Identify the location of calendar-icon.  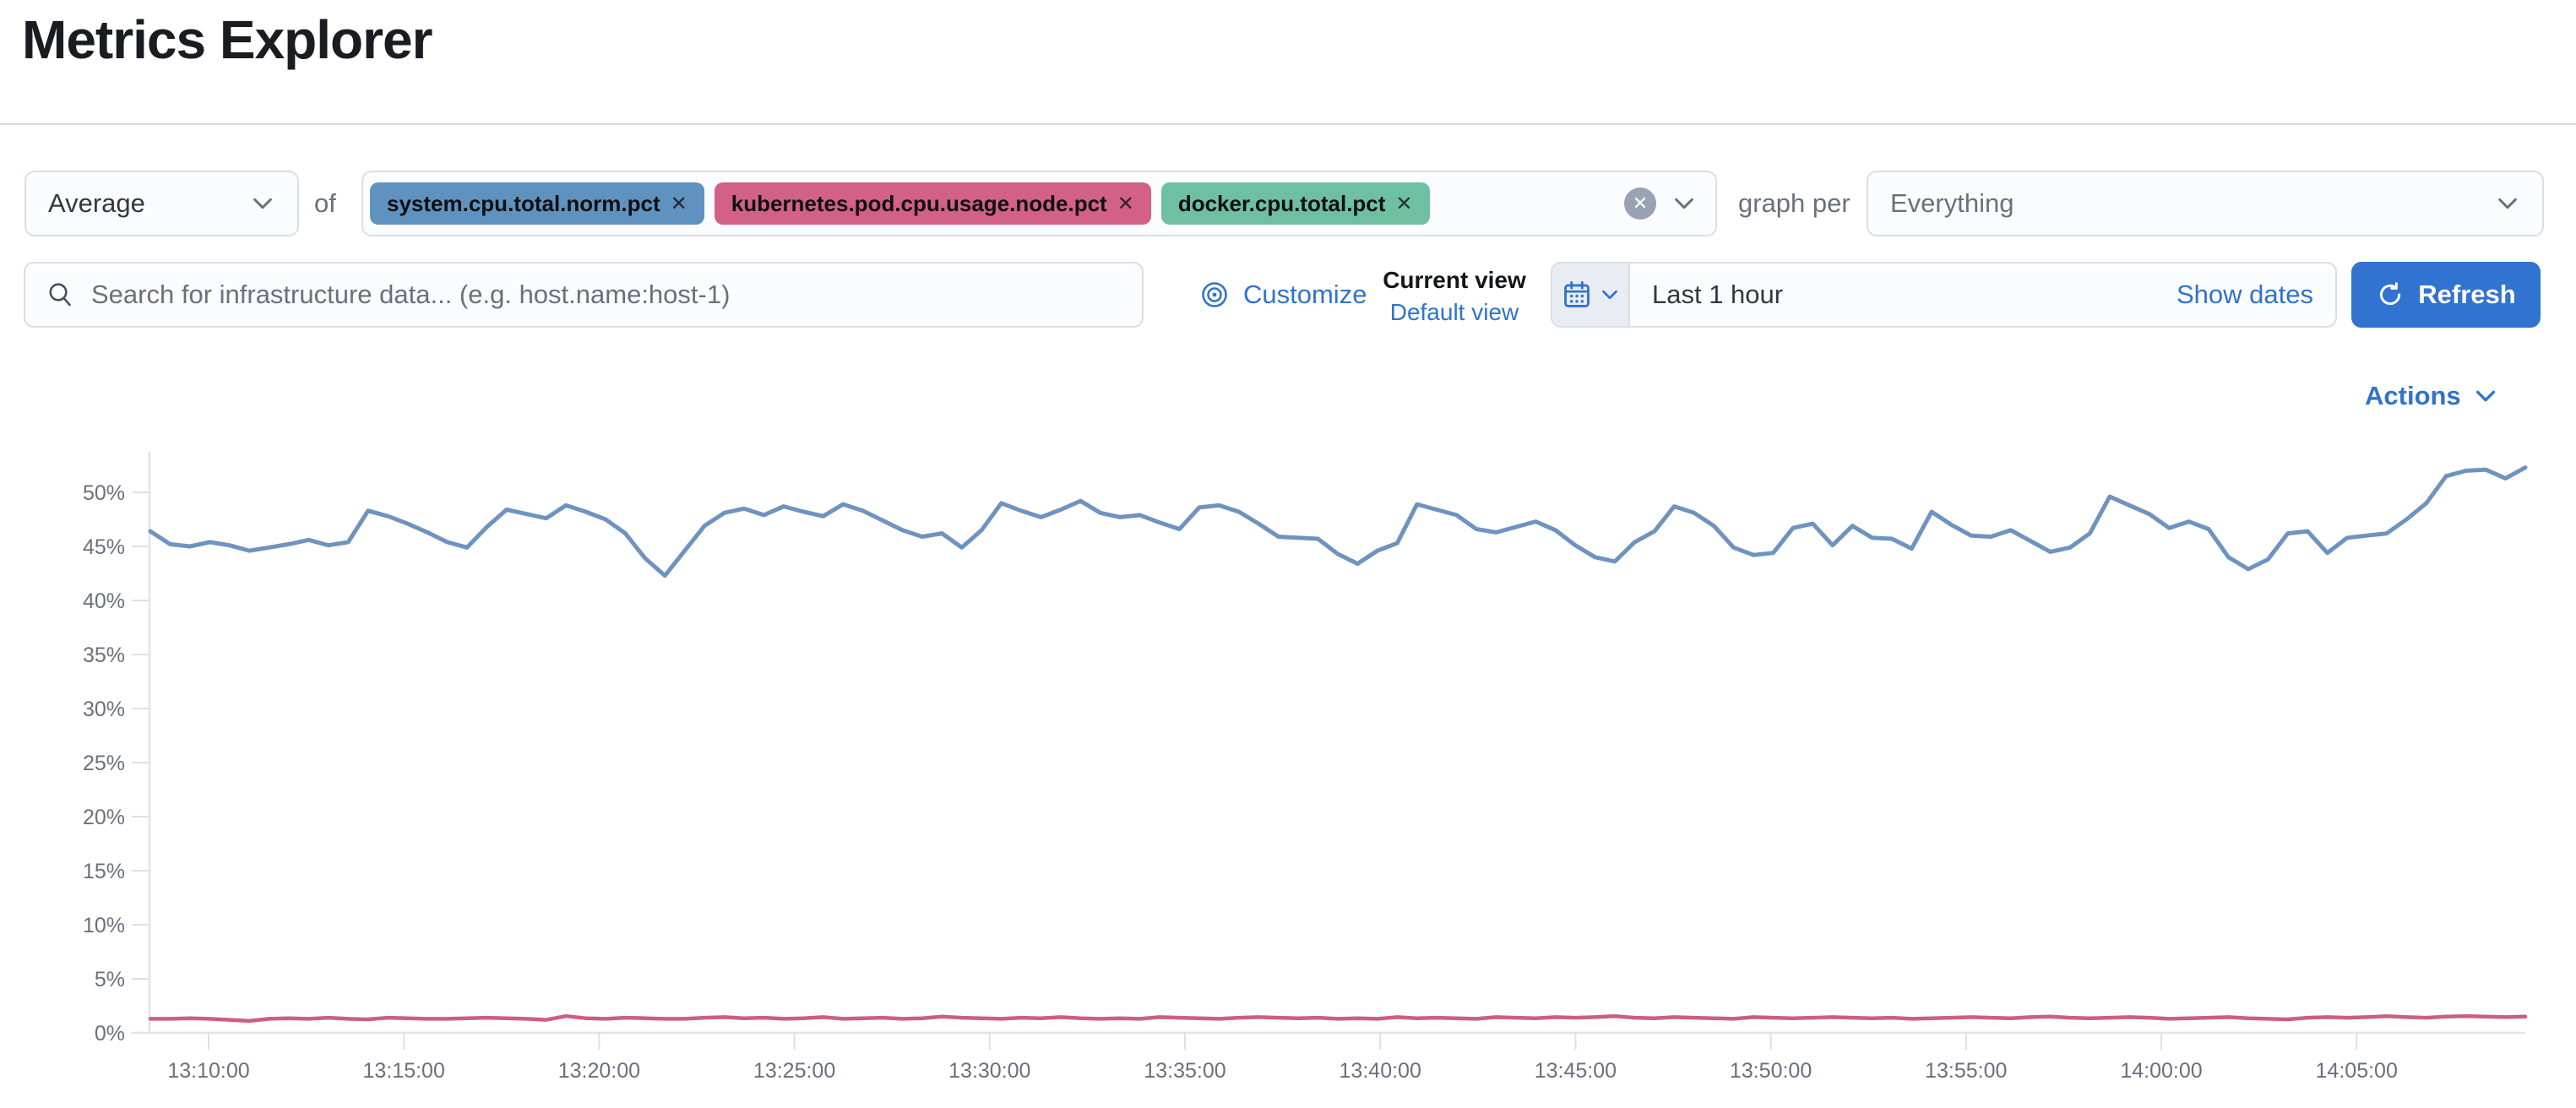
(1577, 294).